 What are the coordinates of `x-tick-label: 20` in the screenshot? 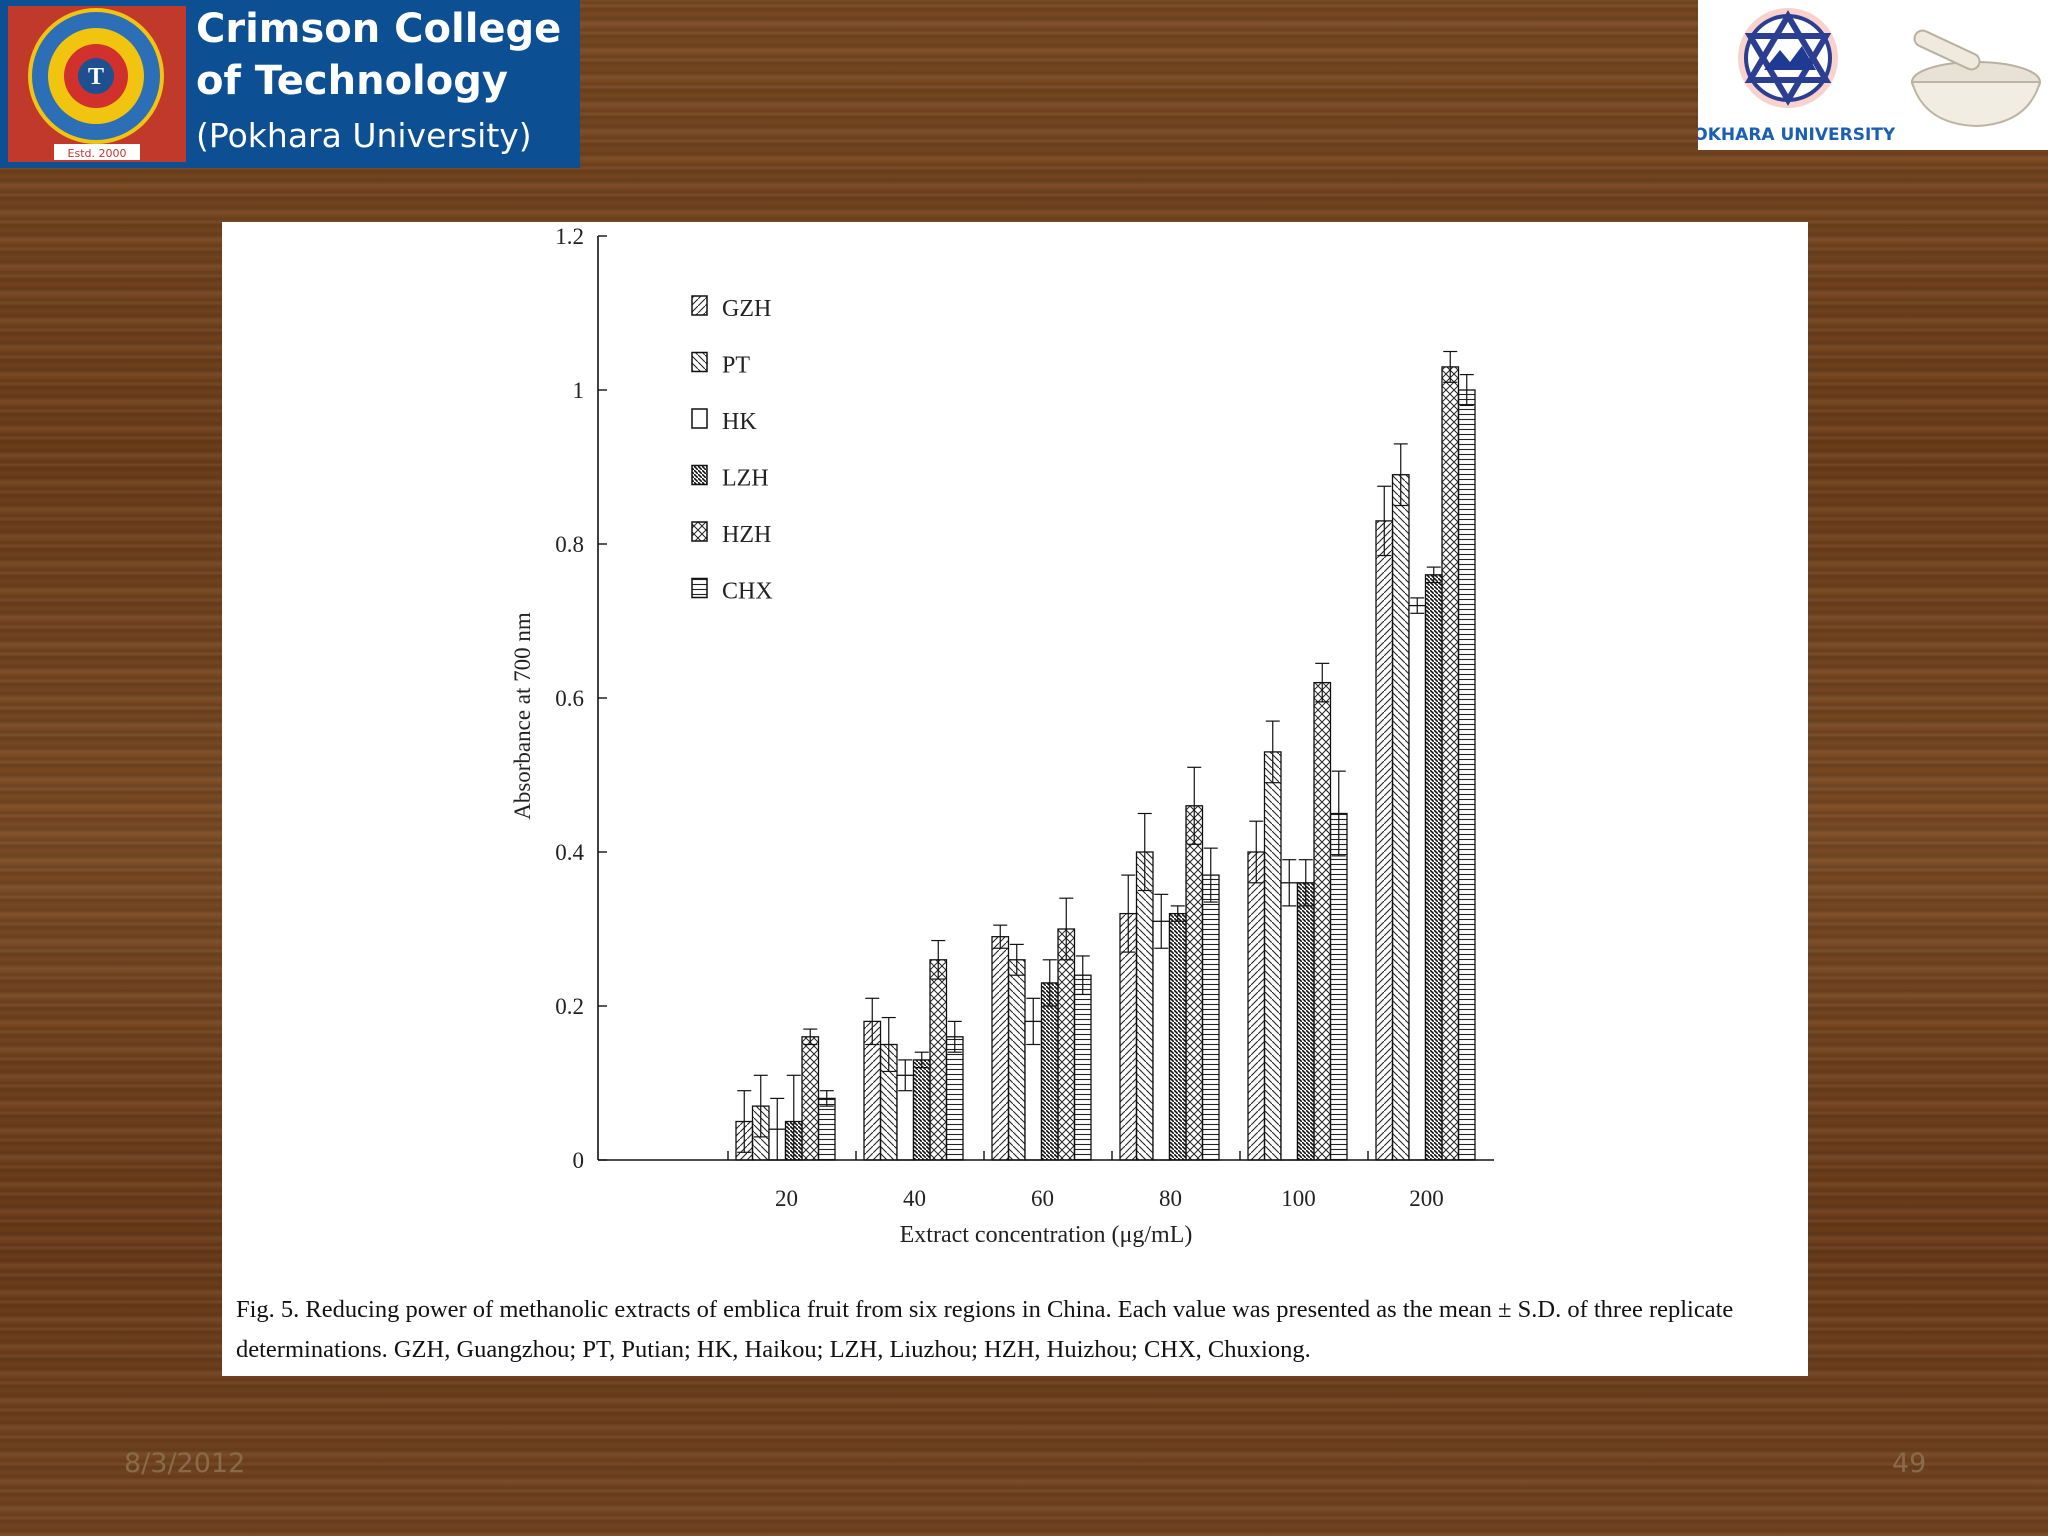 It's located at (786, 1198).